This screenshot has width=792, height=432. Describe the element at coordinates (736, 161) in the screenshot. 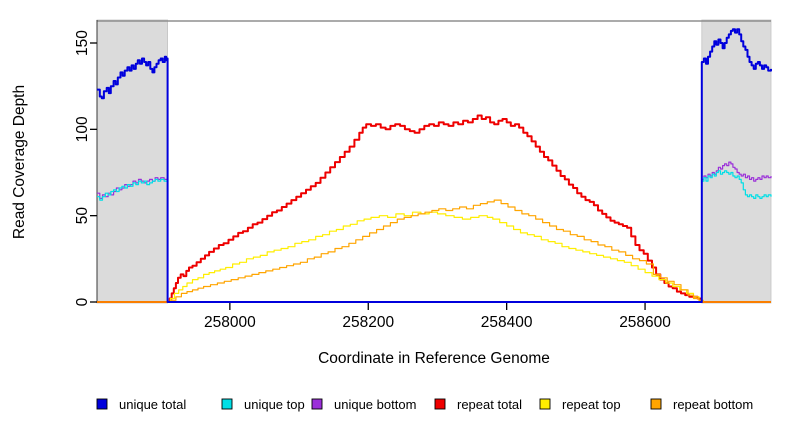

I see `unique-region-right` at that location.